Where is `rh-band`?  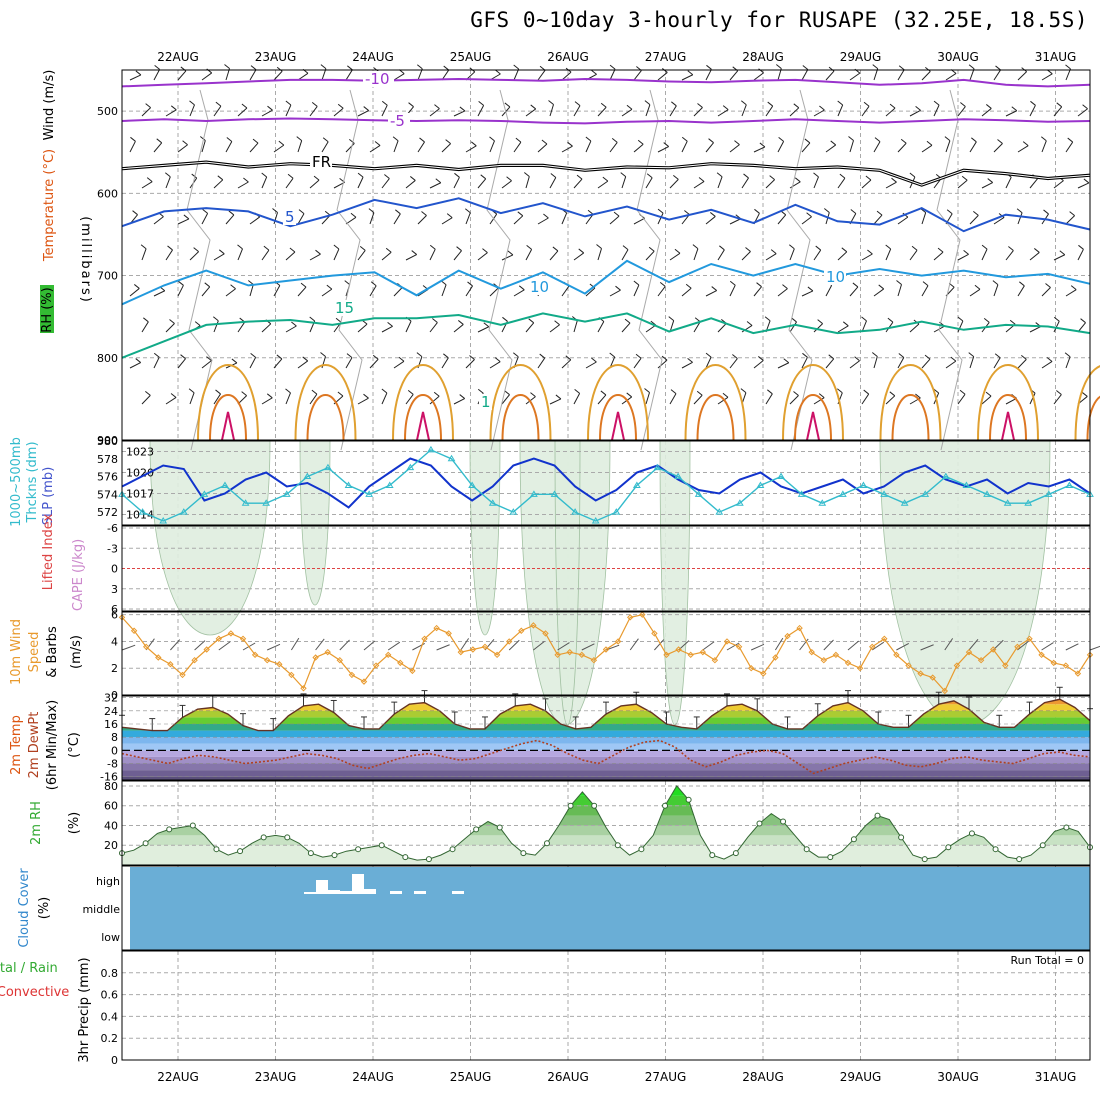
rh-band is located at coordinates (606, 810).